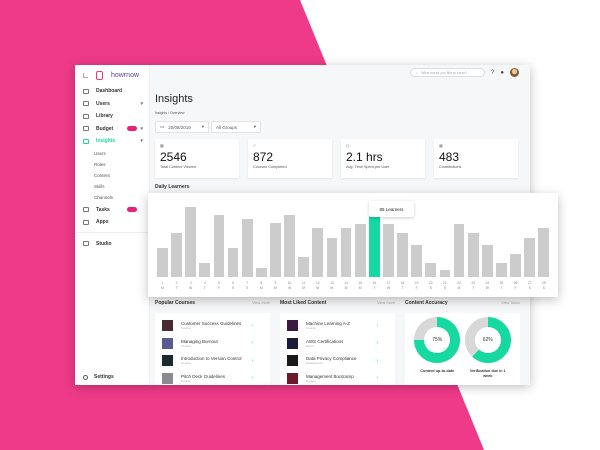  I want to click on donut-chart: 62% Verification due in 1 week, so click(487, 351).